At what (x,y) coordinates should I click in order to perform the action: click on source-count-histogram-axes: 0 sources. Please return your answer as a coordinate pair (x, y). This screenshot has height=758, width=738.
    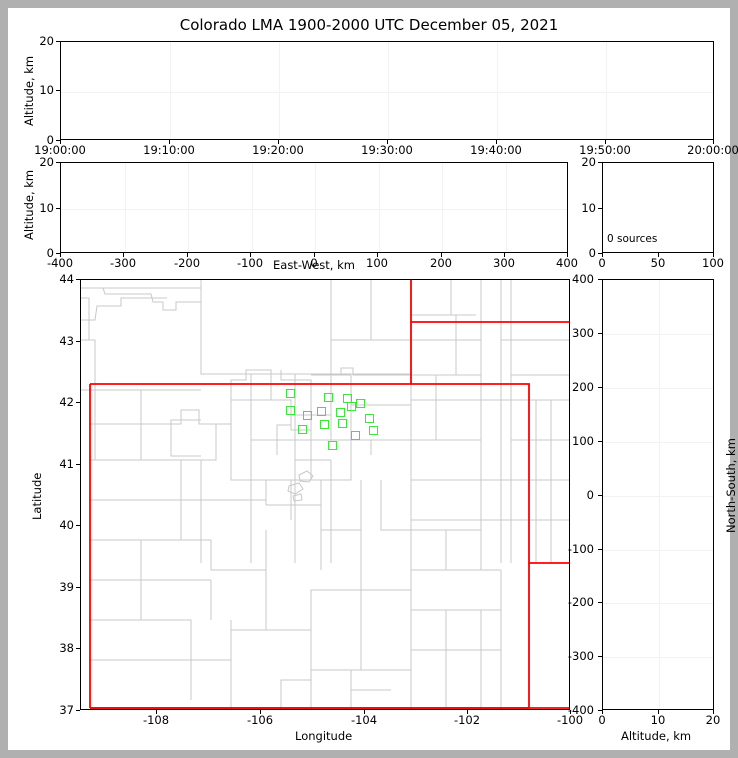
    Looking at the image, I should click on (658, 207).